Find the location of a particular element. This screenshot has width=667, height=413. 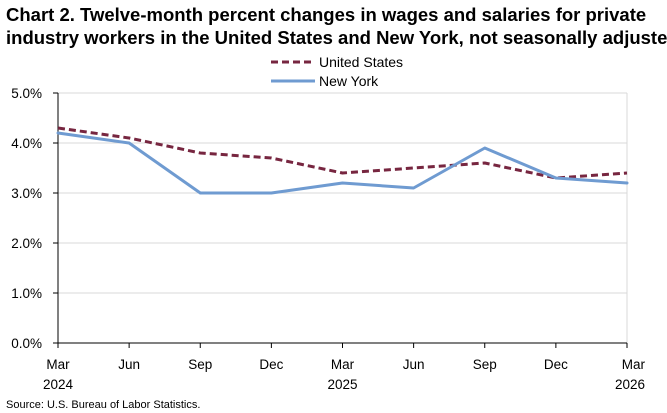

y-tick-label: 2.0% is located at coordinates (26, 243).